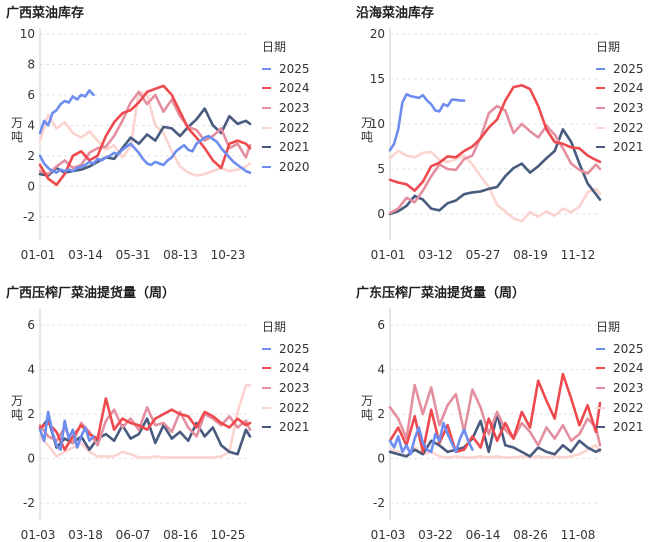 Image resolution: width=655 pixels, height=542 pixels. I want to click on x-tick-label: 06-07, so click(133, 535).